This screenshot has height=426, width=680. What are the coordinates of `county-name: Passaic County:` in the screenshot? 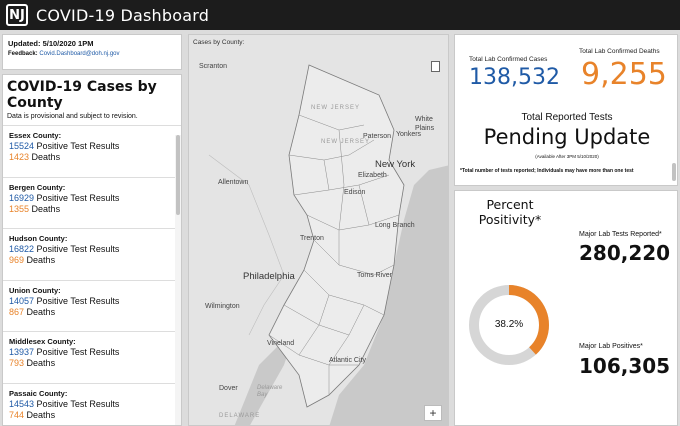 It's located at (38, 393).